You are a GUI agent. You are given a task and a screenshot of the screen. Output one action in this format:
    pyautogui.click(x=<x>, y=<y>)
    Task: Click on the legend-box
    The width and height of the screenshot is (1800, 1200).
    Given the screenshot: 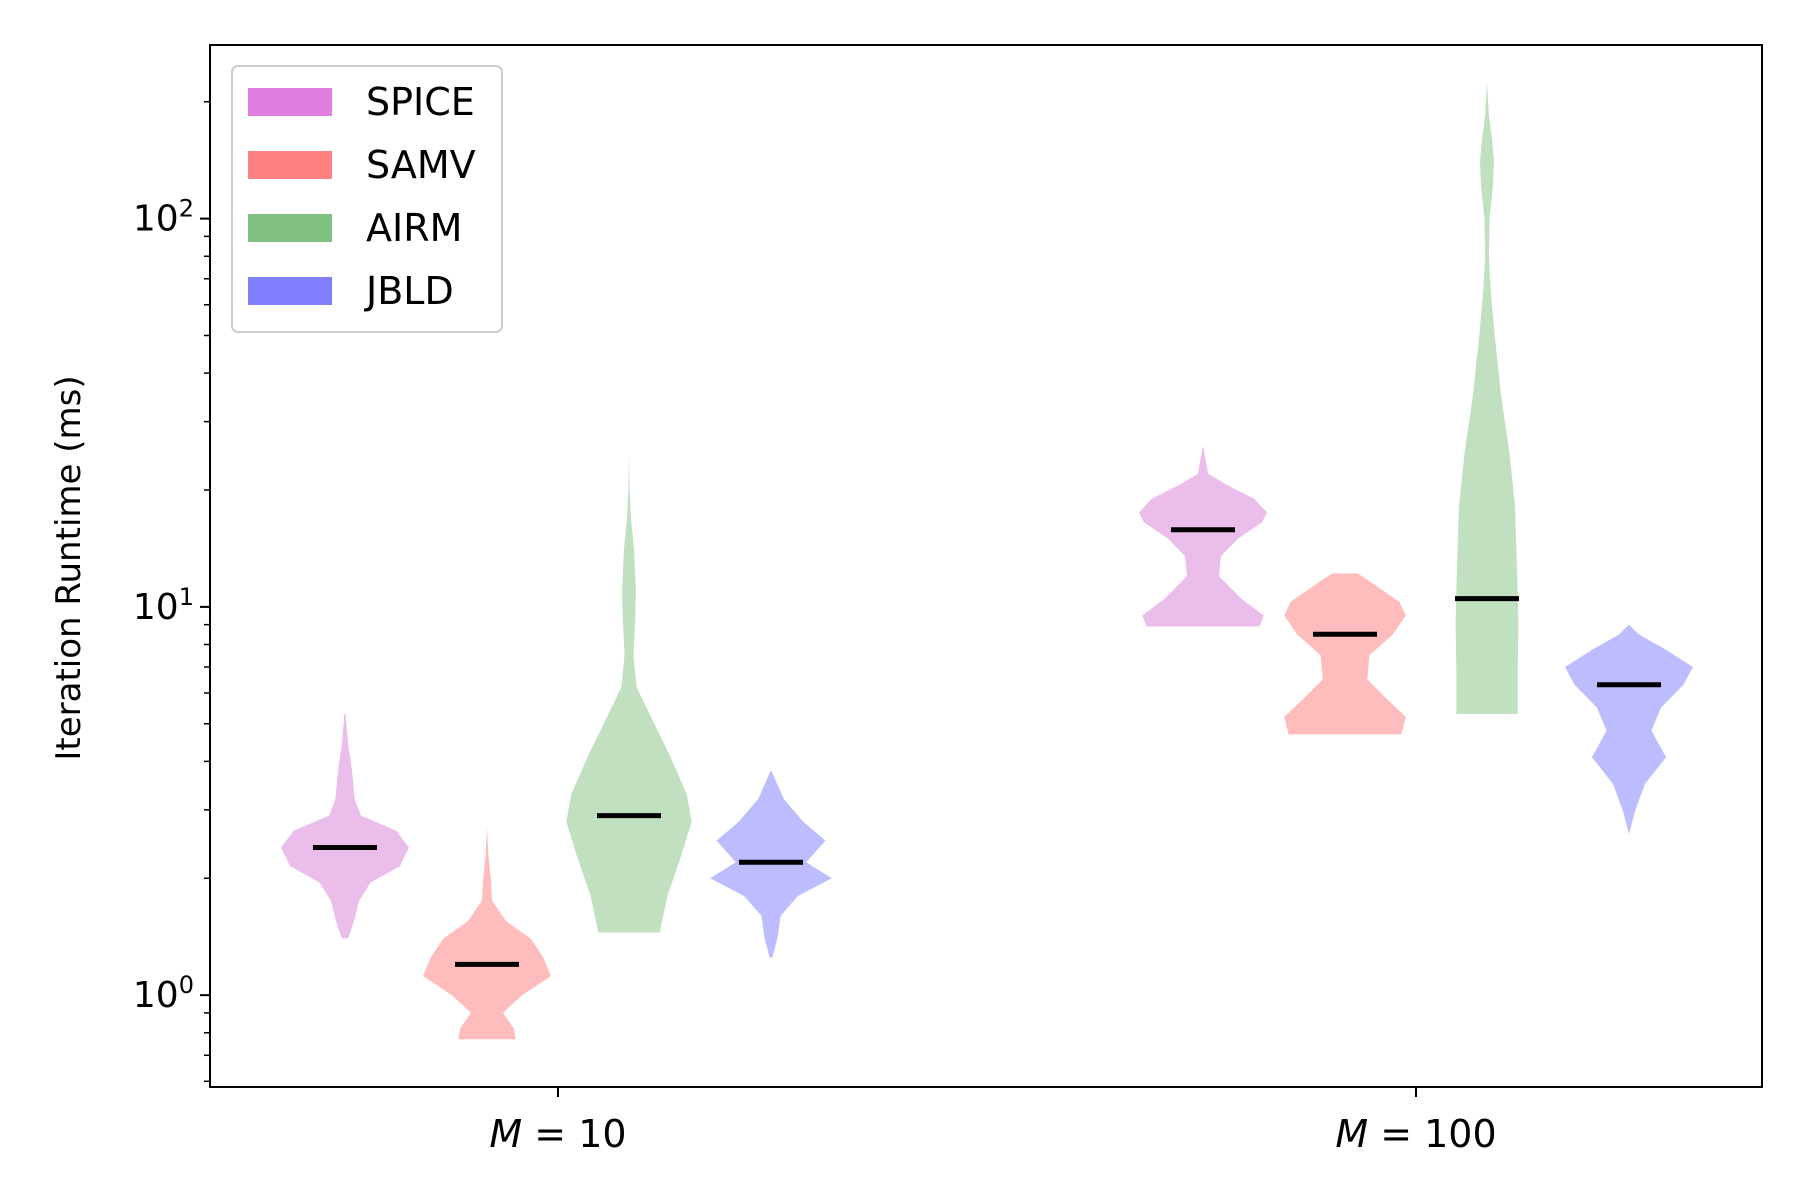 What is the action you would take?
    pyautogui.click(x=367, y=199)
    